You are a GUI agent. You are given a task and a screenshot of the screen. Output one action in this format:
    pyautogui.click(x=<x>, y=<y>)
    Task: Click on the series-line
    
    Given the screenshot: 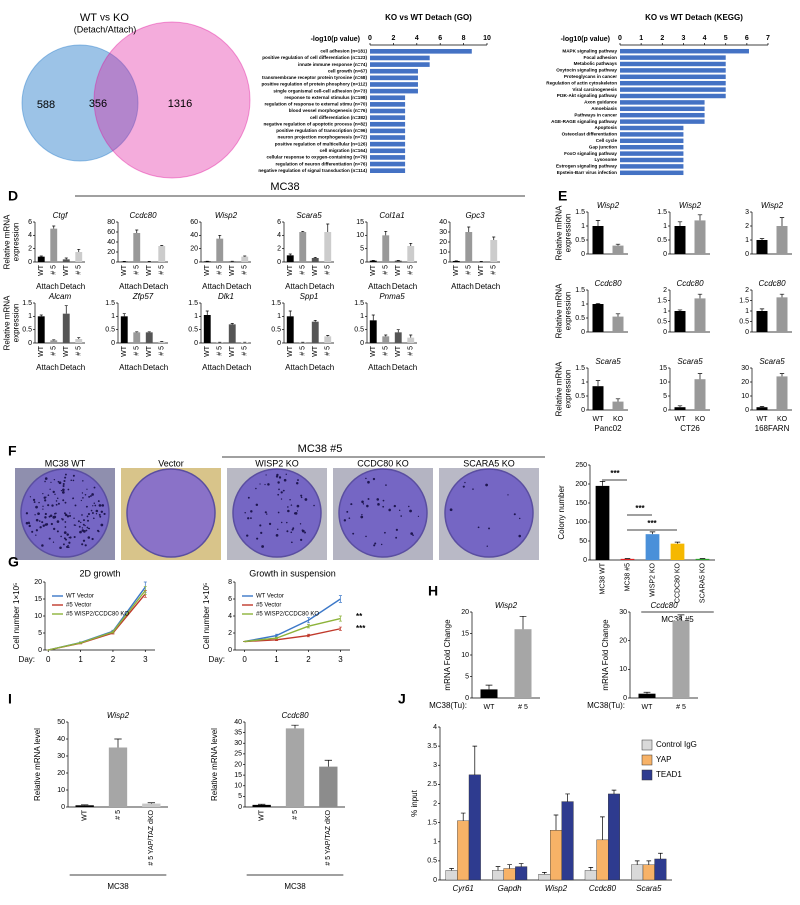 What is the action you would take?
    pyautogui.click(x=97, y=620)
    